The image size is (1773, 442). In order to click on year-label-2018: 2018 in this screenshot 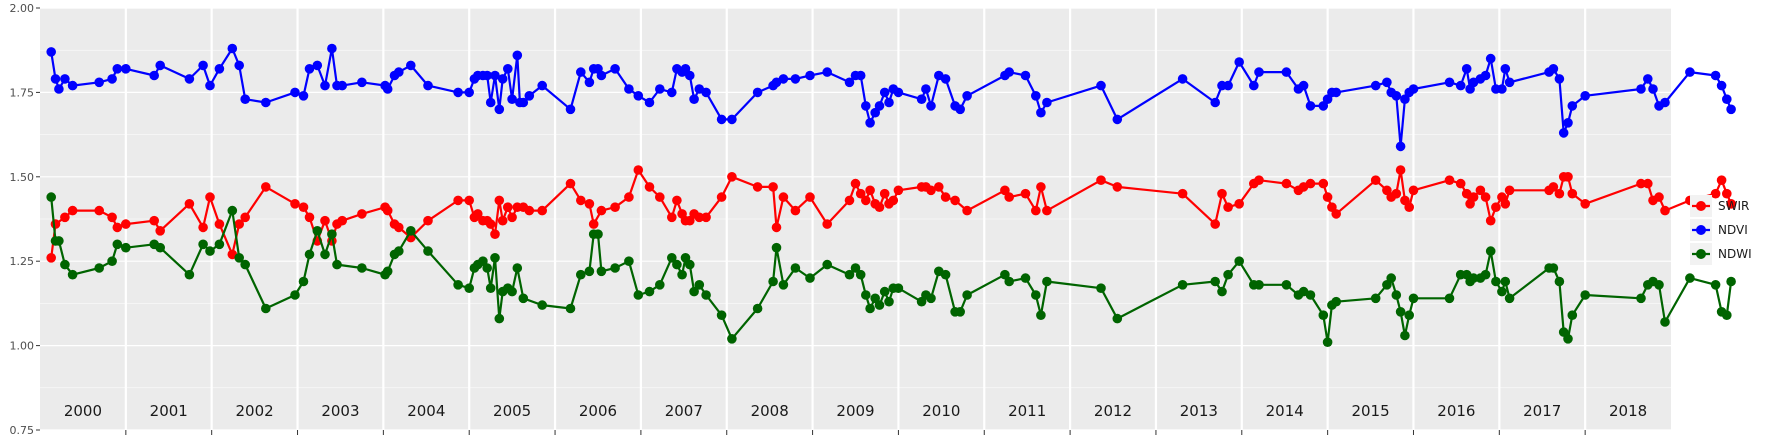, I will do `click(1628, 411)`.